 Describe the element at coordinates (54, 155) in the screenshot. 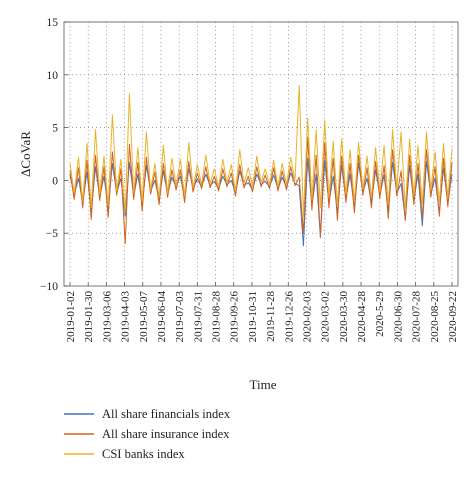

I see `y-tick-layer: −10 −5 0 5 10 15` at that location.